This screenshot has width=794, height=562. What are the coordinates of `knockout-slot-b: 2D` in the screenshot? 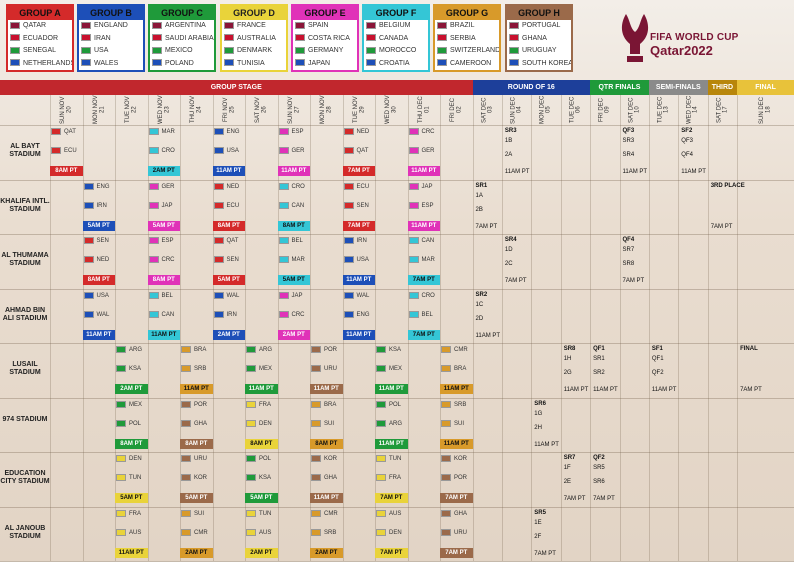 It's located at (479, 318).